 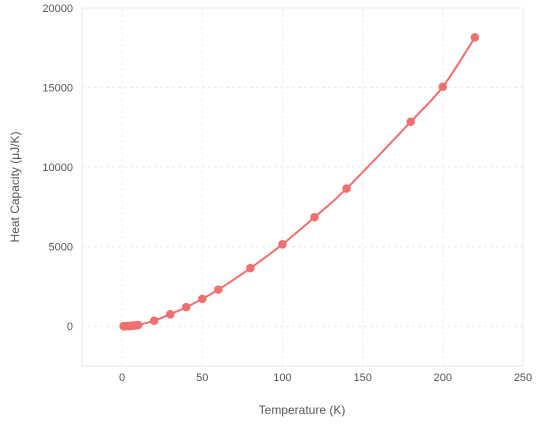 What do you see at coordinates (70, 327) in the screenshot?
I see `y-tick-label: 0` at bounding box center [70, 327].